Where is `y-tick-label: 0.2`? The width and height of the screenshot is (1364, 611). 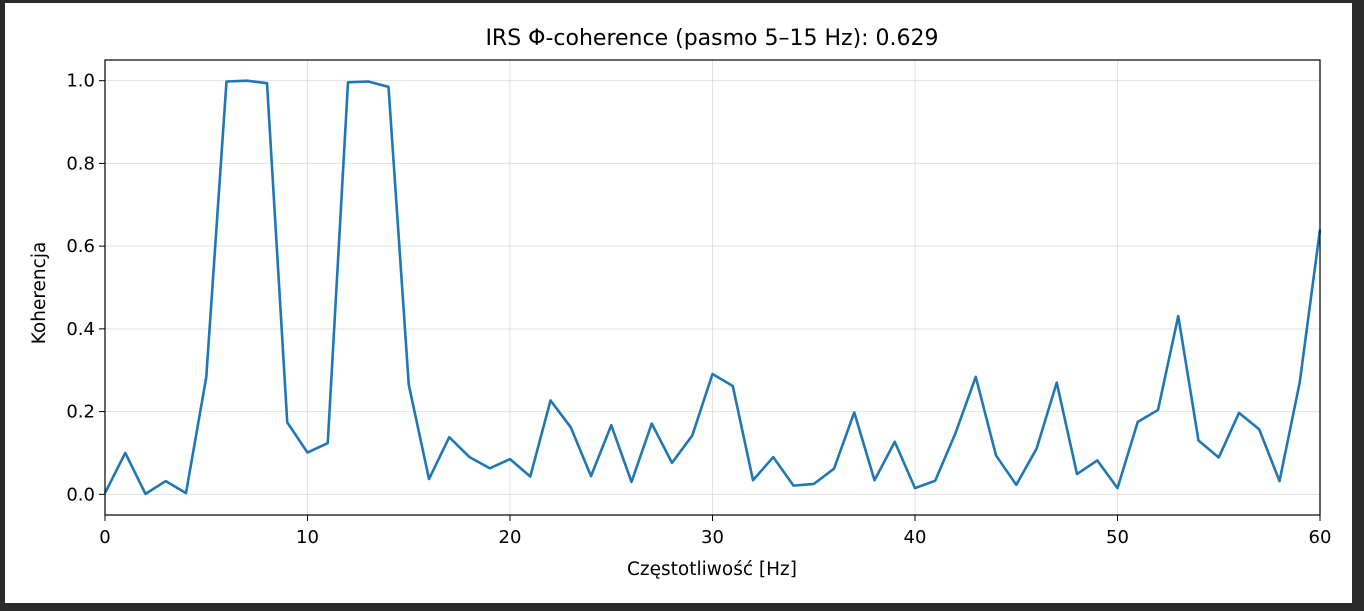
y-tick-label: 0.2 is located at coordinates (80, 412).